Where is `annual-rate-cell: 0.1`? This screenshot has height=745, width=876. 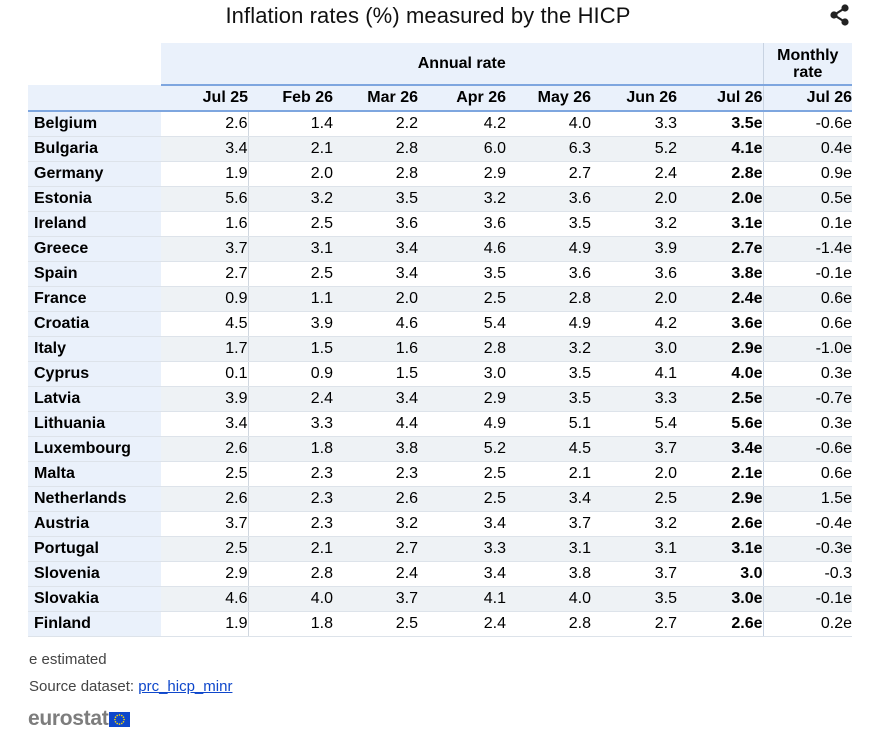
annual-rate-cell: 0.1 is located at coordinates (205, 374).